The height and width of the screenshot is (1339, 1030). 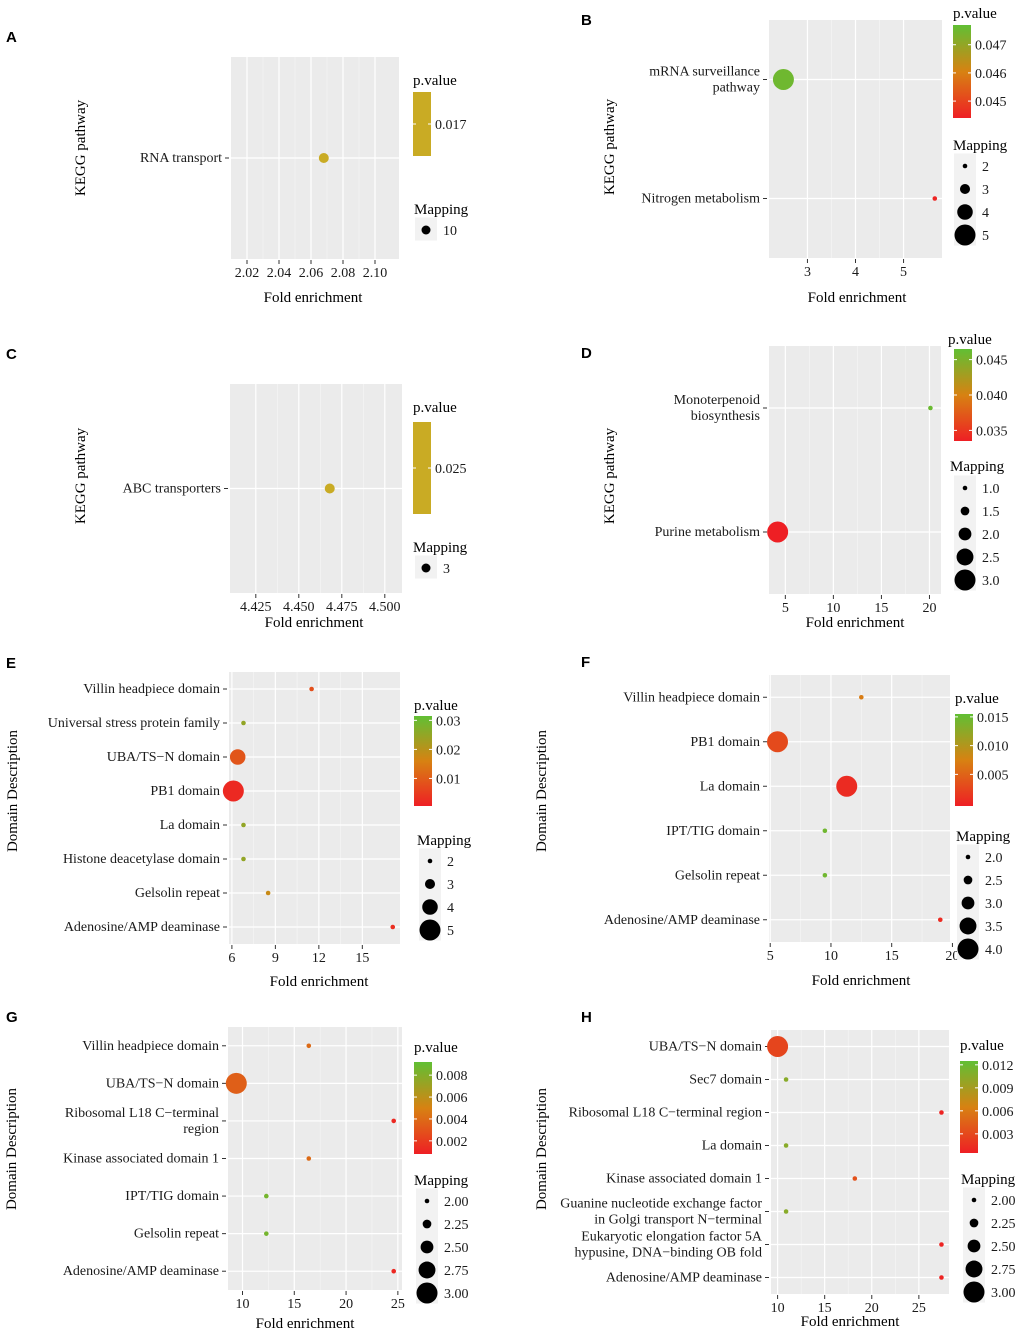 What do you see at coordinates (319, 958) in the screenshot?
I see `x-tick-label: 12` at bounding box center [319, 958].